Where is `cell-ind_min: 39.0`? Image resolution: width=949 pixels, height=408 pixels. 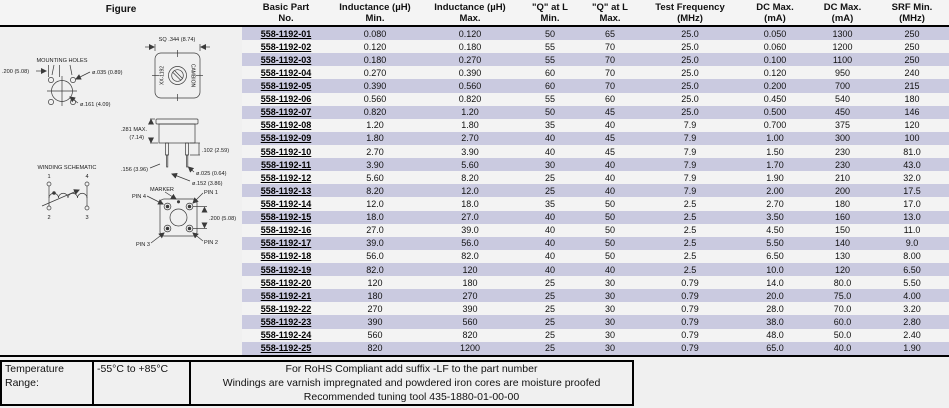 cell-ind_min: 39.0 is located at coordinates (375, 243).